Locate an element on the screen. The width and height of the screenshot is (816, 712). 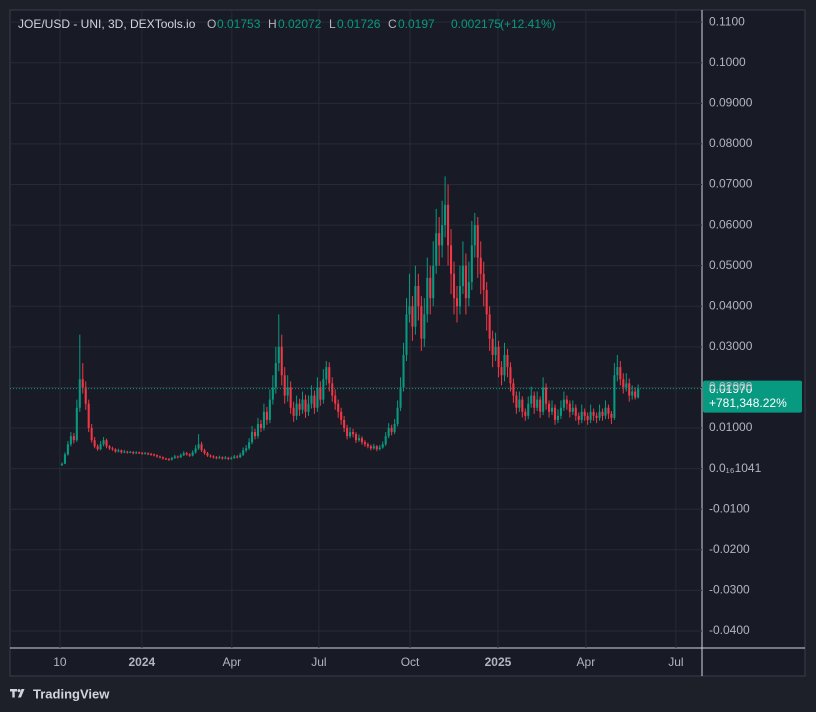
brand-logo: TradingView is located at coordinates (59, 693).